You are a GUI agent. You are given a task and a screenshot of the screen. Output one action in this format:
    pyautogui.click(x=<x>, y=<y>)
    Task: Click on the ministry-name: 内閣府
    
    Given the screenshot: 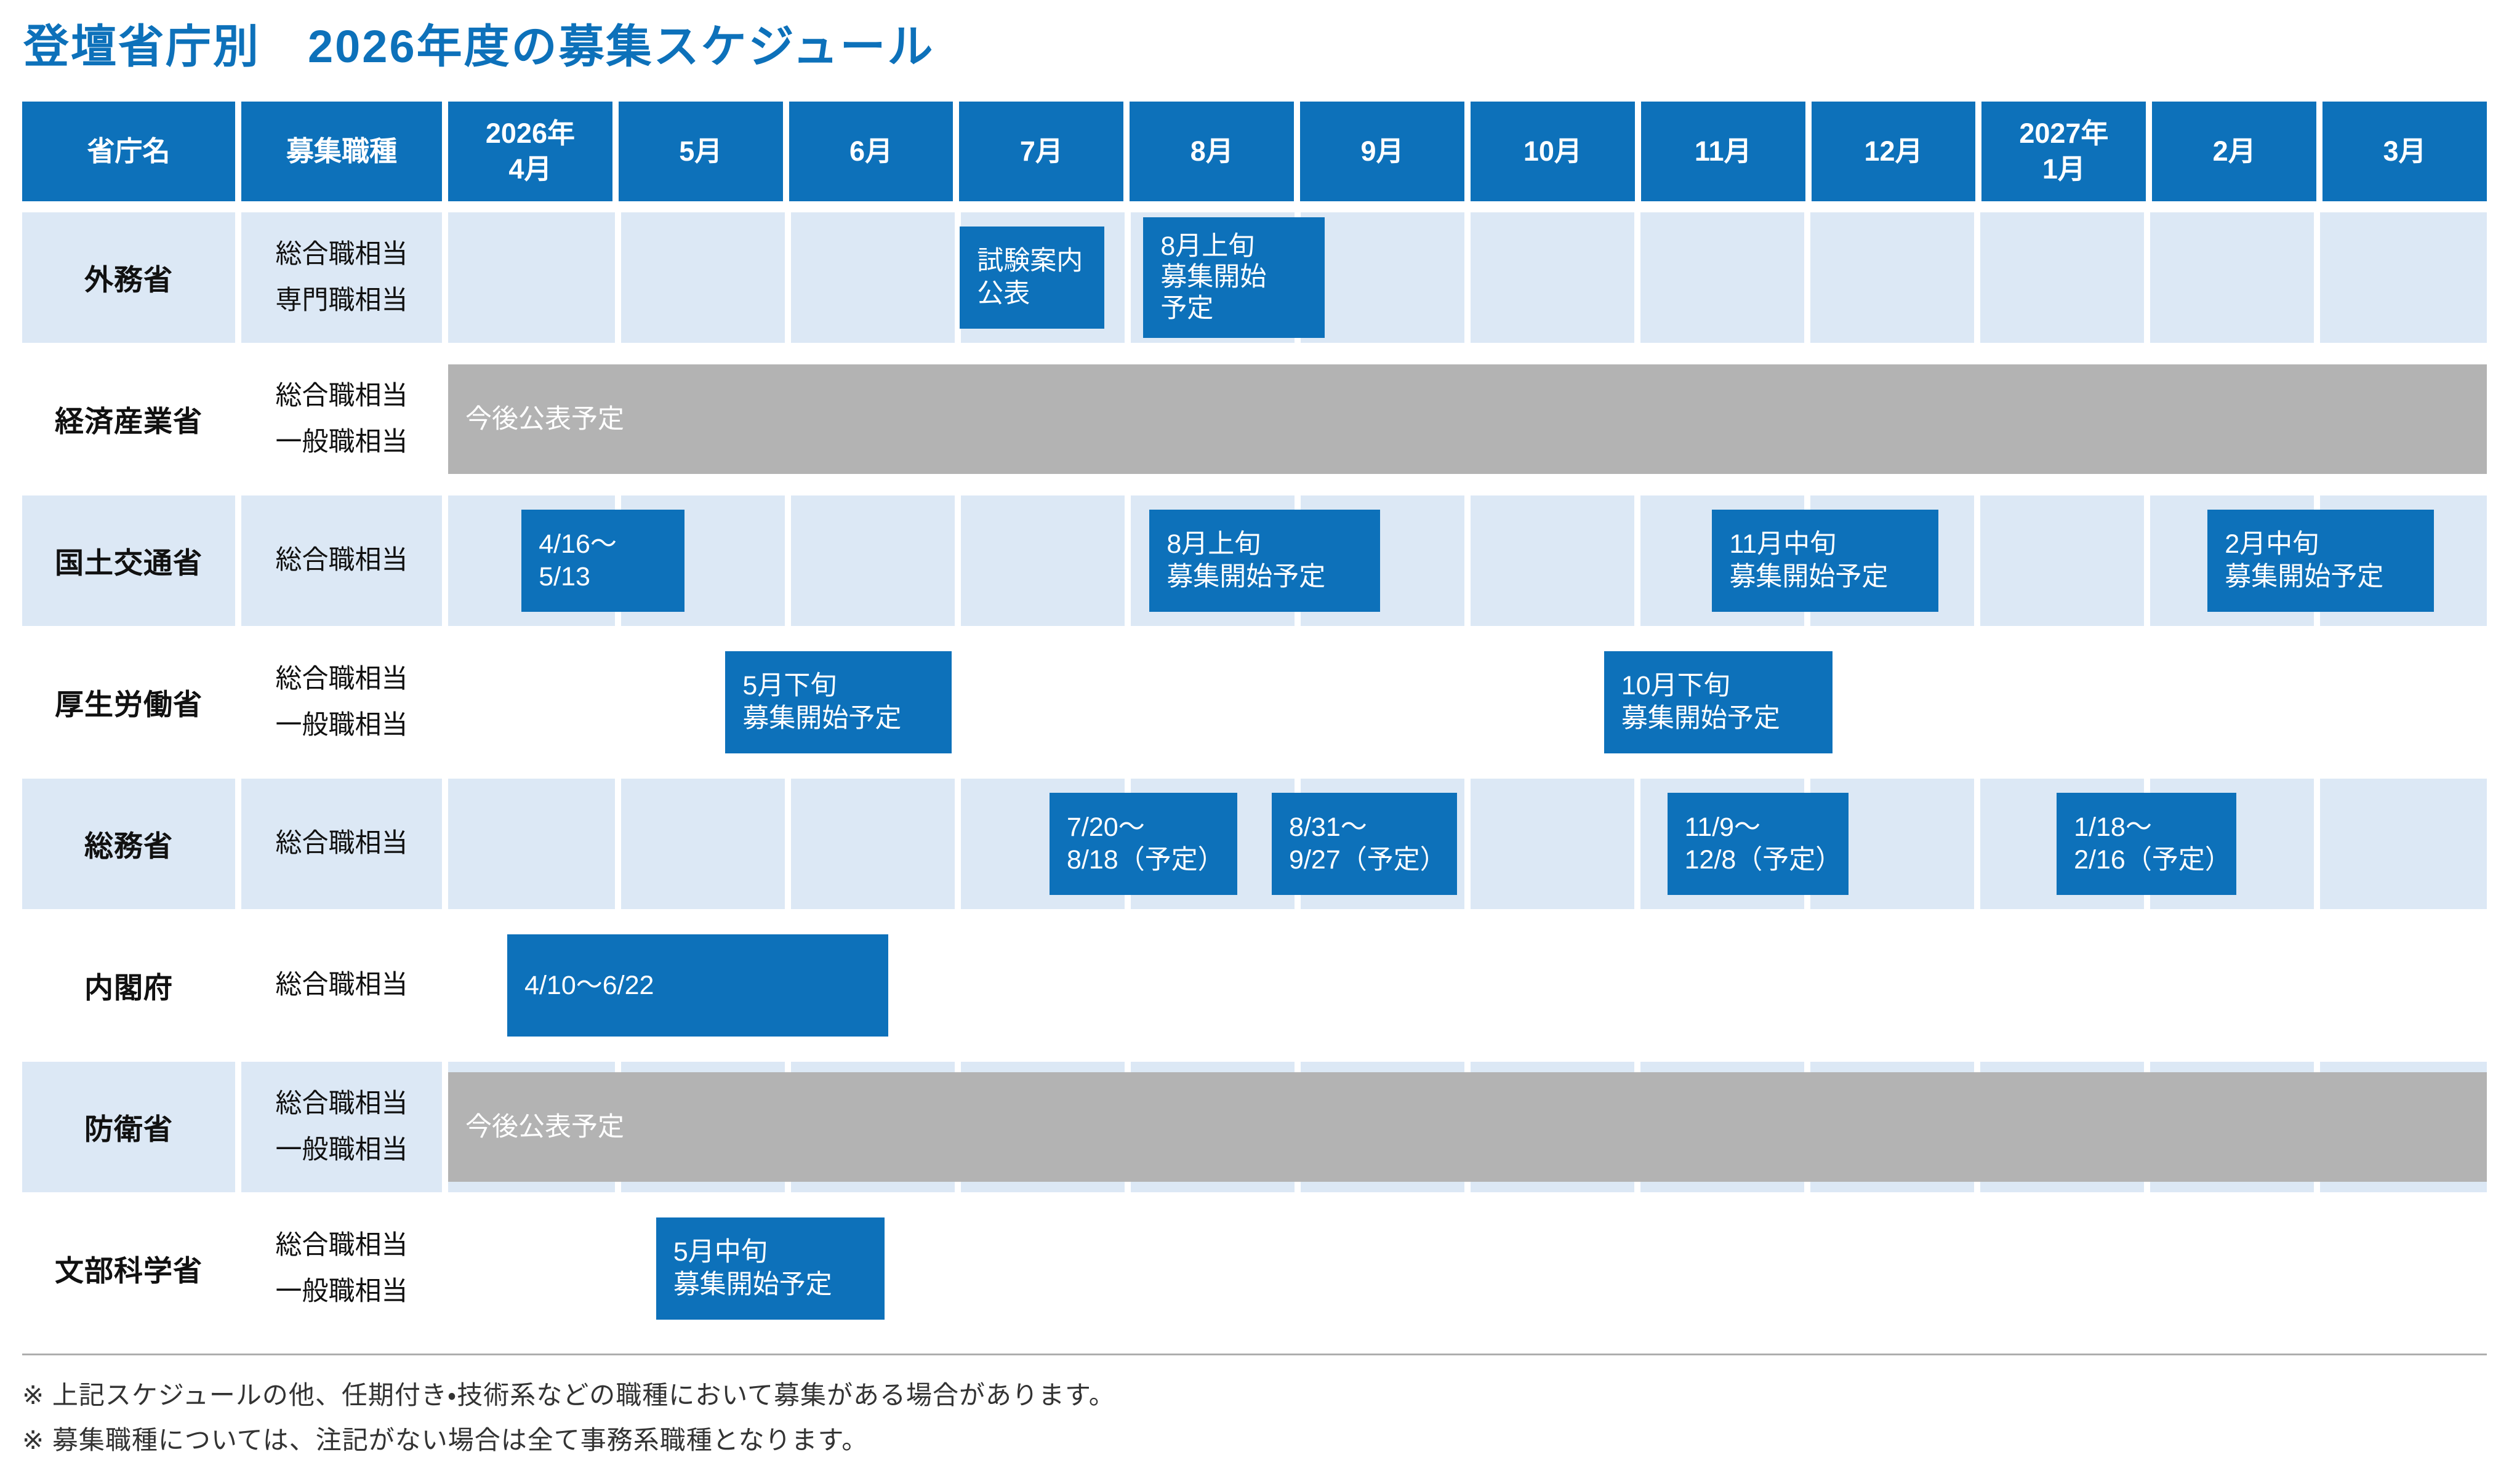 What is the action you would take?
    pyautogui.click(x=128, y=988)
    